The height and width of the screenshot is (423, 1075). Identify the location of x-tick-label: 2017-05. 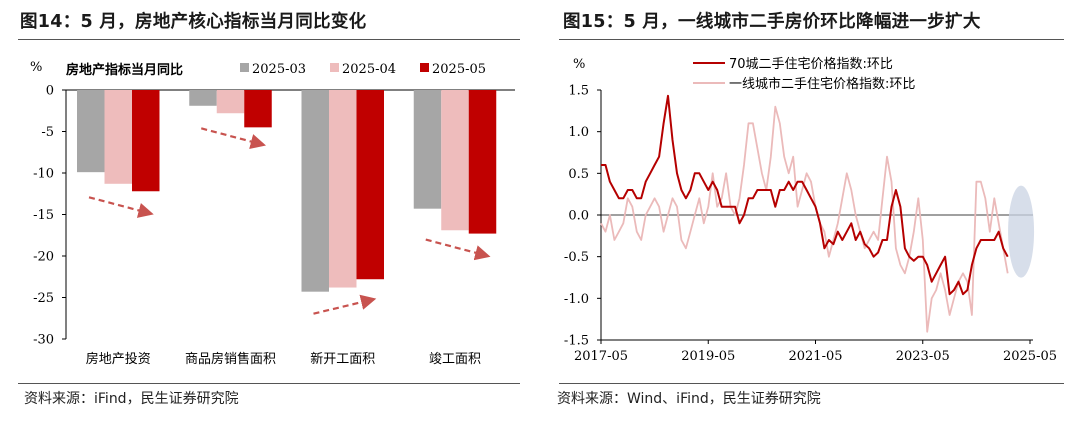
(601, 356).